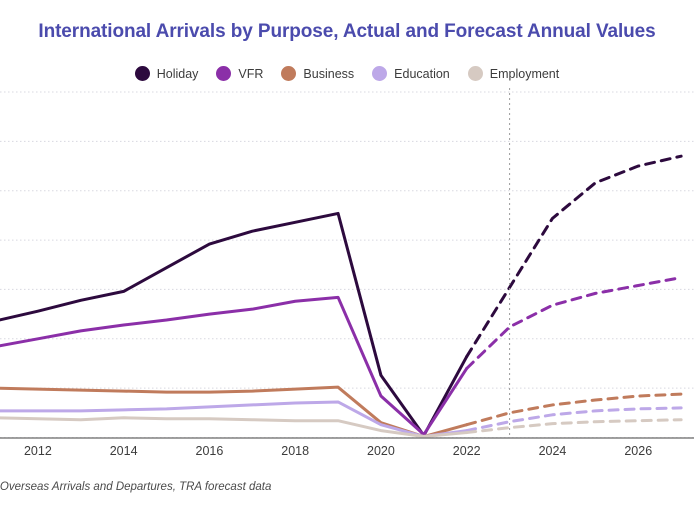  I want to click on x-tick-labels: 2012 2014 2016 2018 2020 2022 2024 2026, so click(338, 451).